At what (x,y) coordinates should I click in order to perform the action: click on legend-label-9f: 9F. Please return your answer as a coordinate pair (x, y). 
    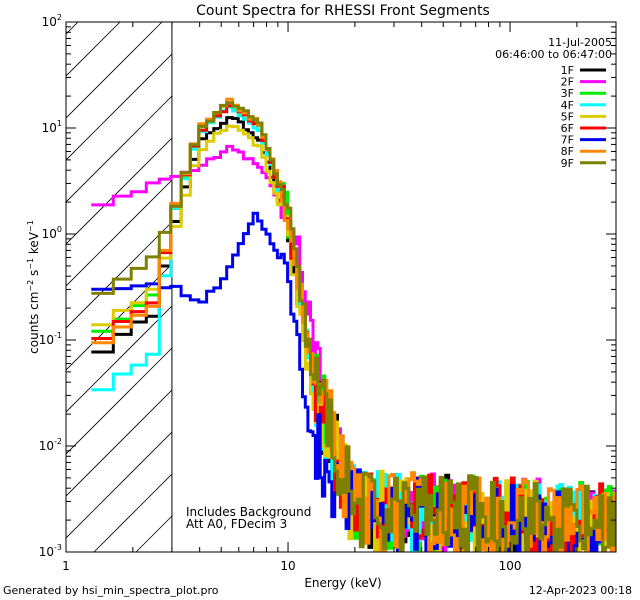
    Looking at the image, I should click on (567, 163).